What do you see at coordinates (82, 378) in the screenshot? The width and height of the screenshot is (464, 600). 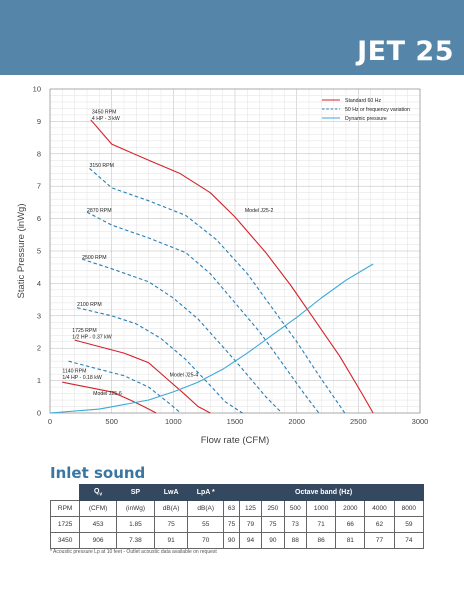 I see `annotation-label: 1/4 HP - 0.18 kW` at bounding box center [82, 378].